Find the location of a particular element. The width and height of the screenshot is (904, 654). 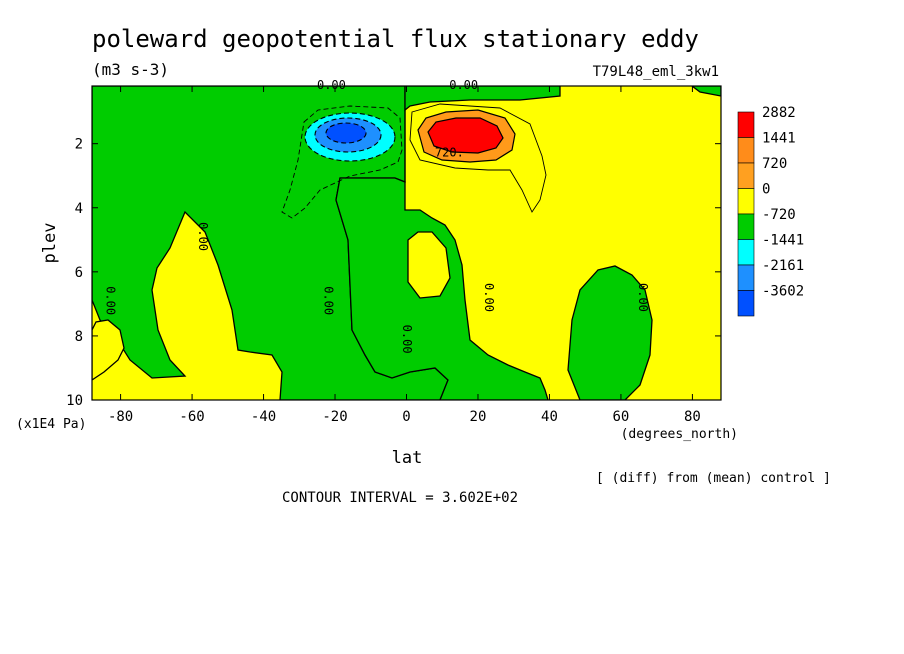

run-label: T79L48_eml_3kw1 is located at coordinates (656, 72).